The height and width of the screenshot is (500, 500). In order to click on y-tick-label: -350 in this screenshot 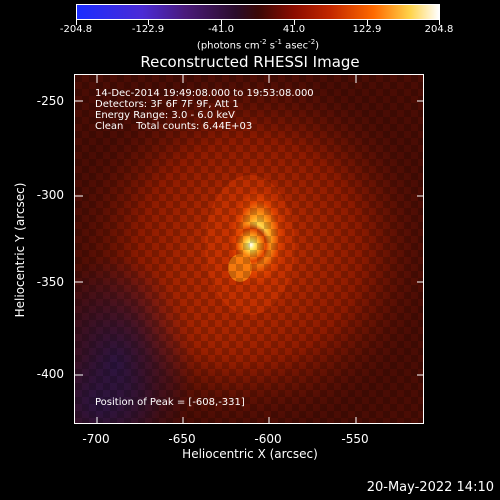, I will do `click(50, 282)`.